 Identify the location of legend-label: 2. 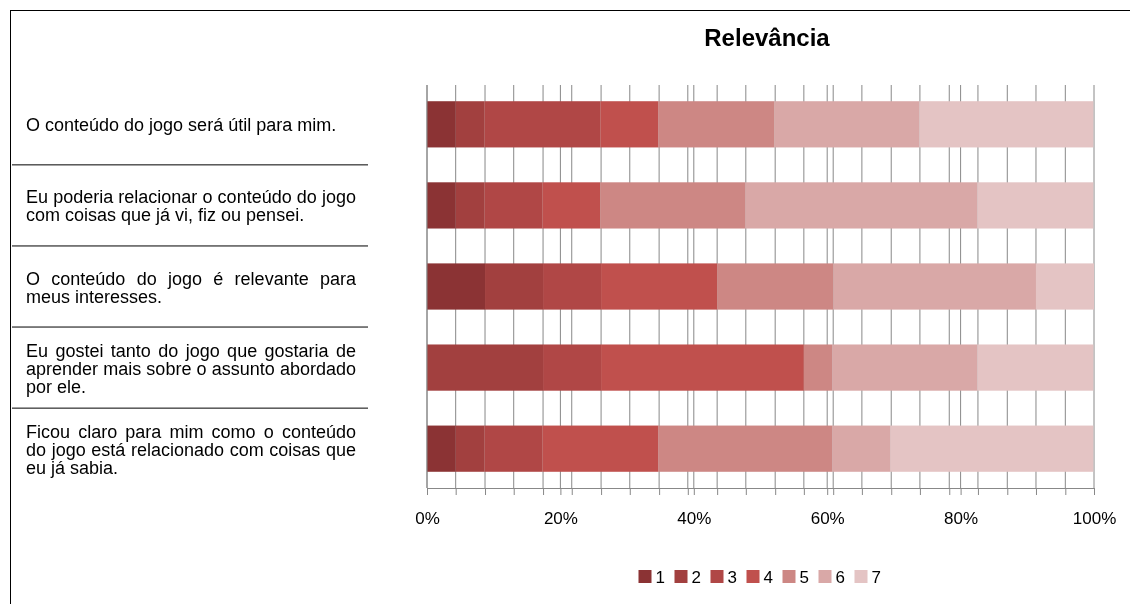
(696, 577).